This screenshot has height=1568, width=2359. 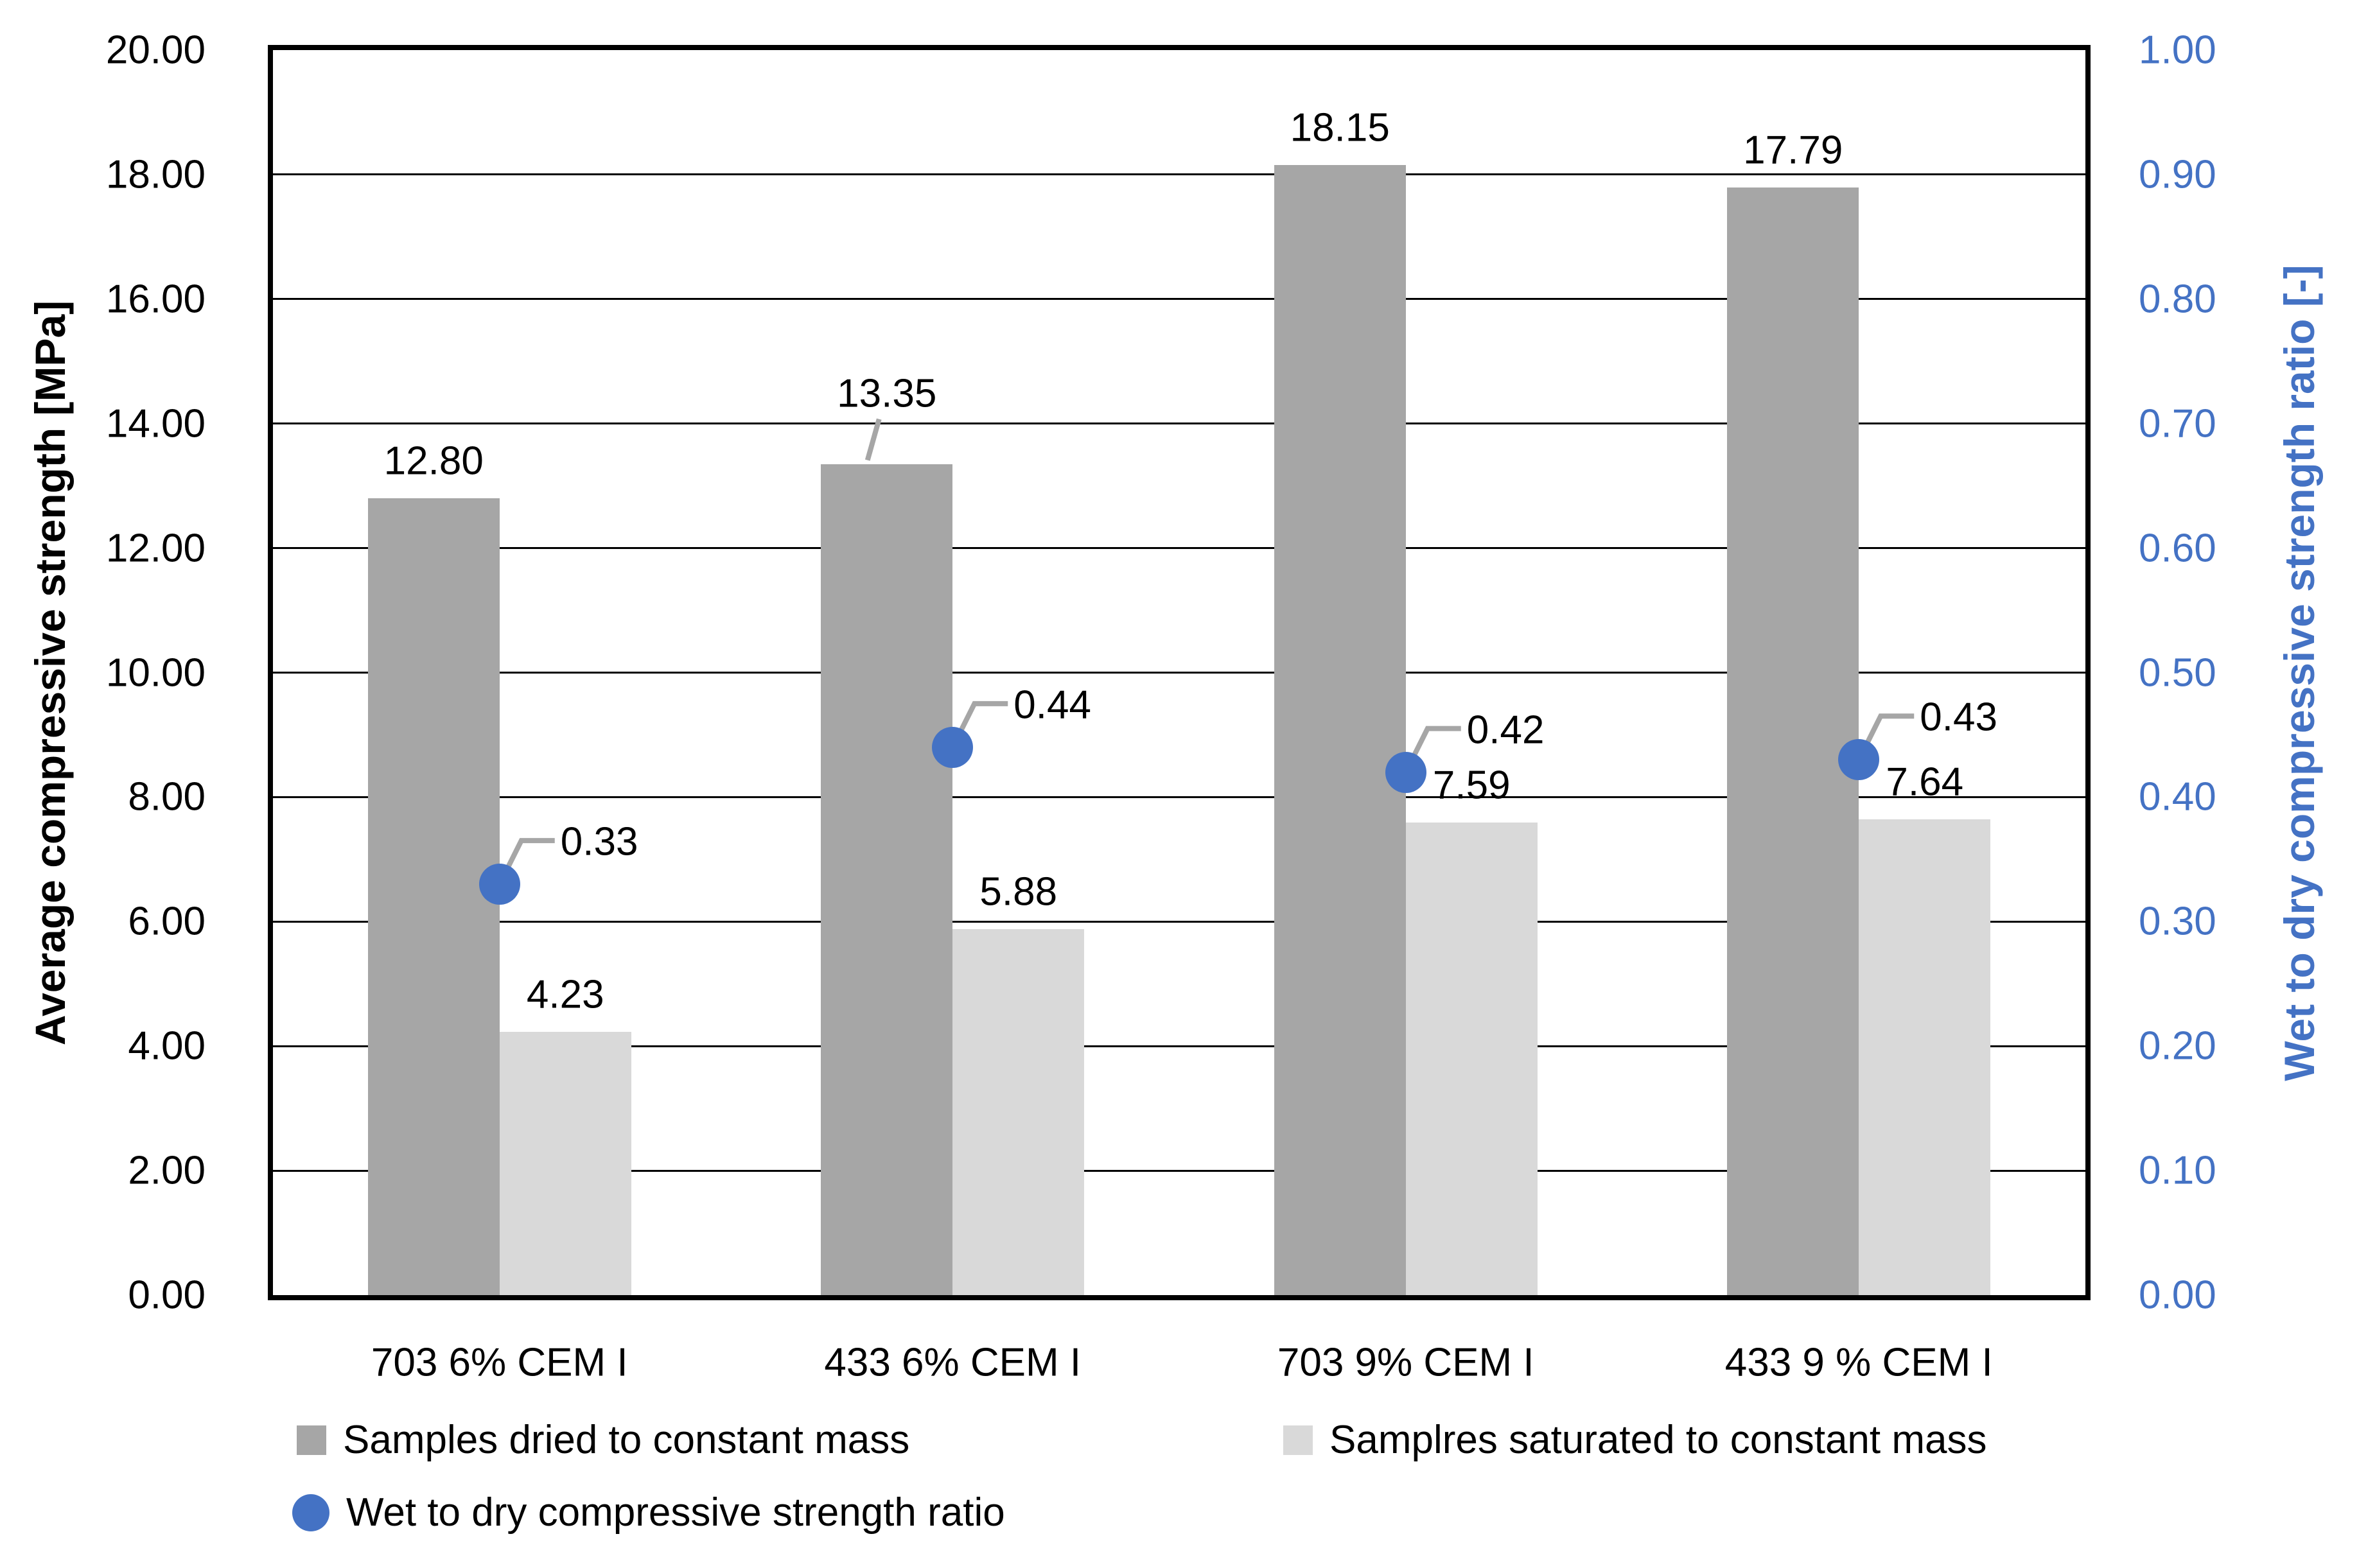 What do you see at coordinates (626, 1440) in the screenshot?
I see `legend-label-dried: Samples dried to constant mass` at bounding box center [626, 1440].